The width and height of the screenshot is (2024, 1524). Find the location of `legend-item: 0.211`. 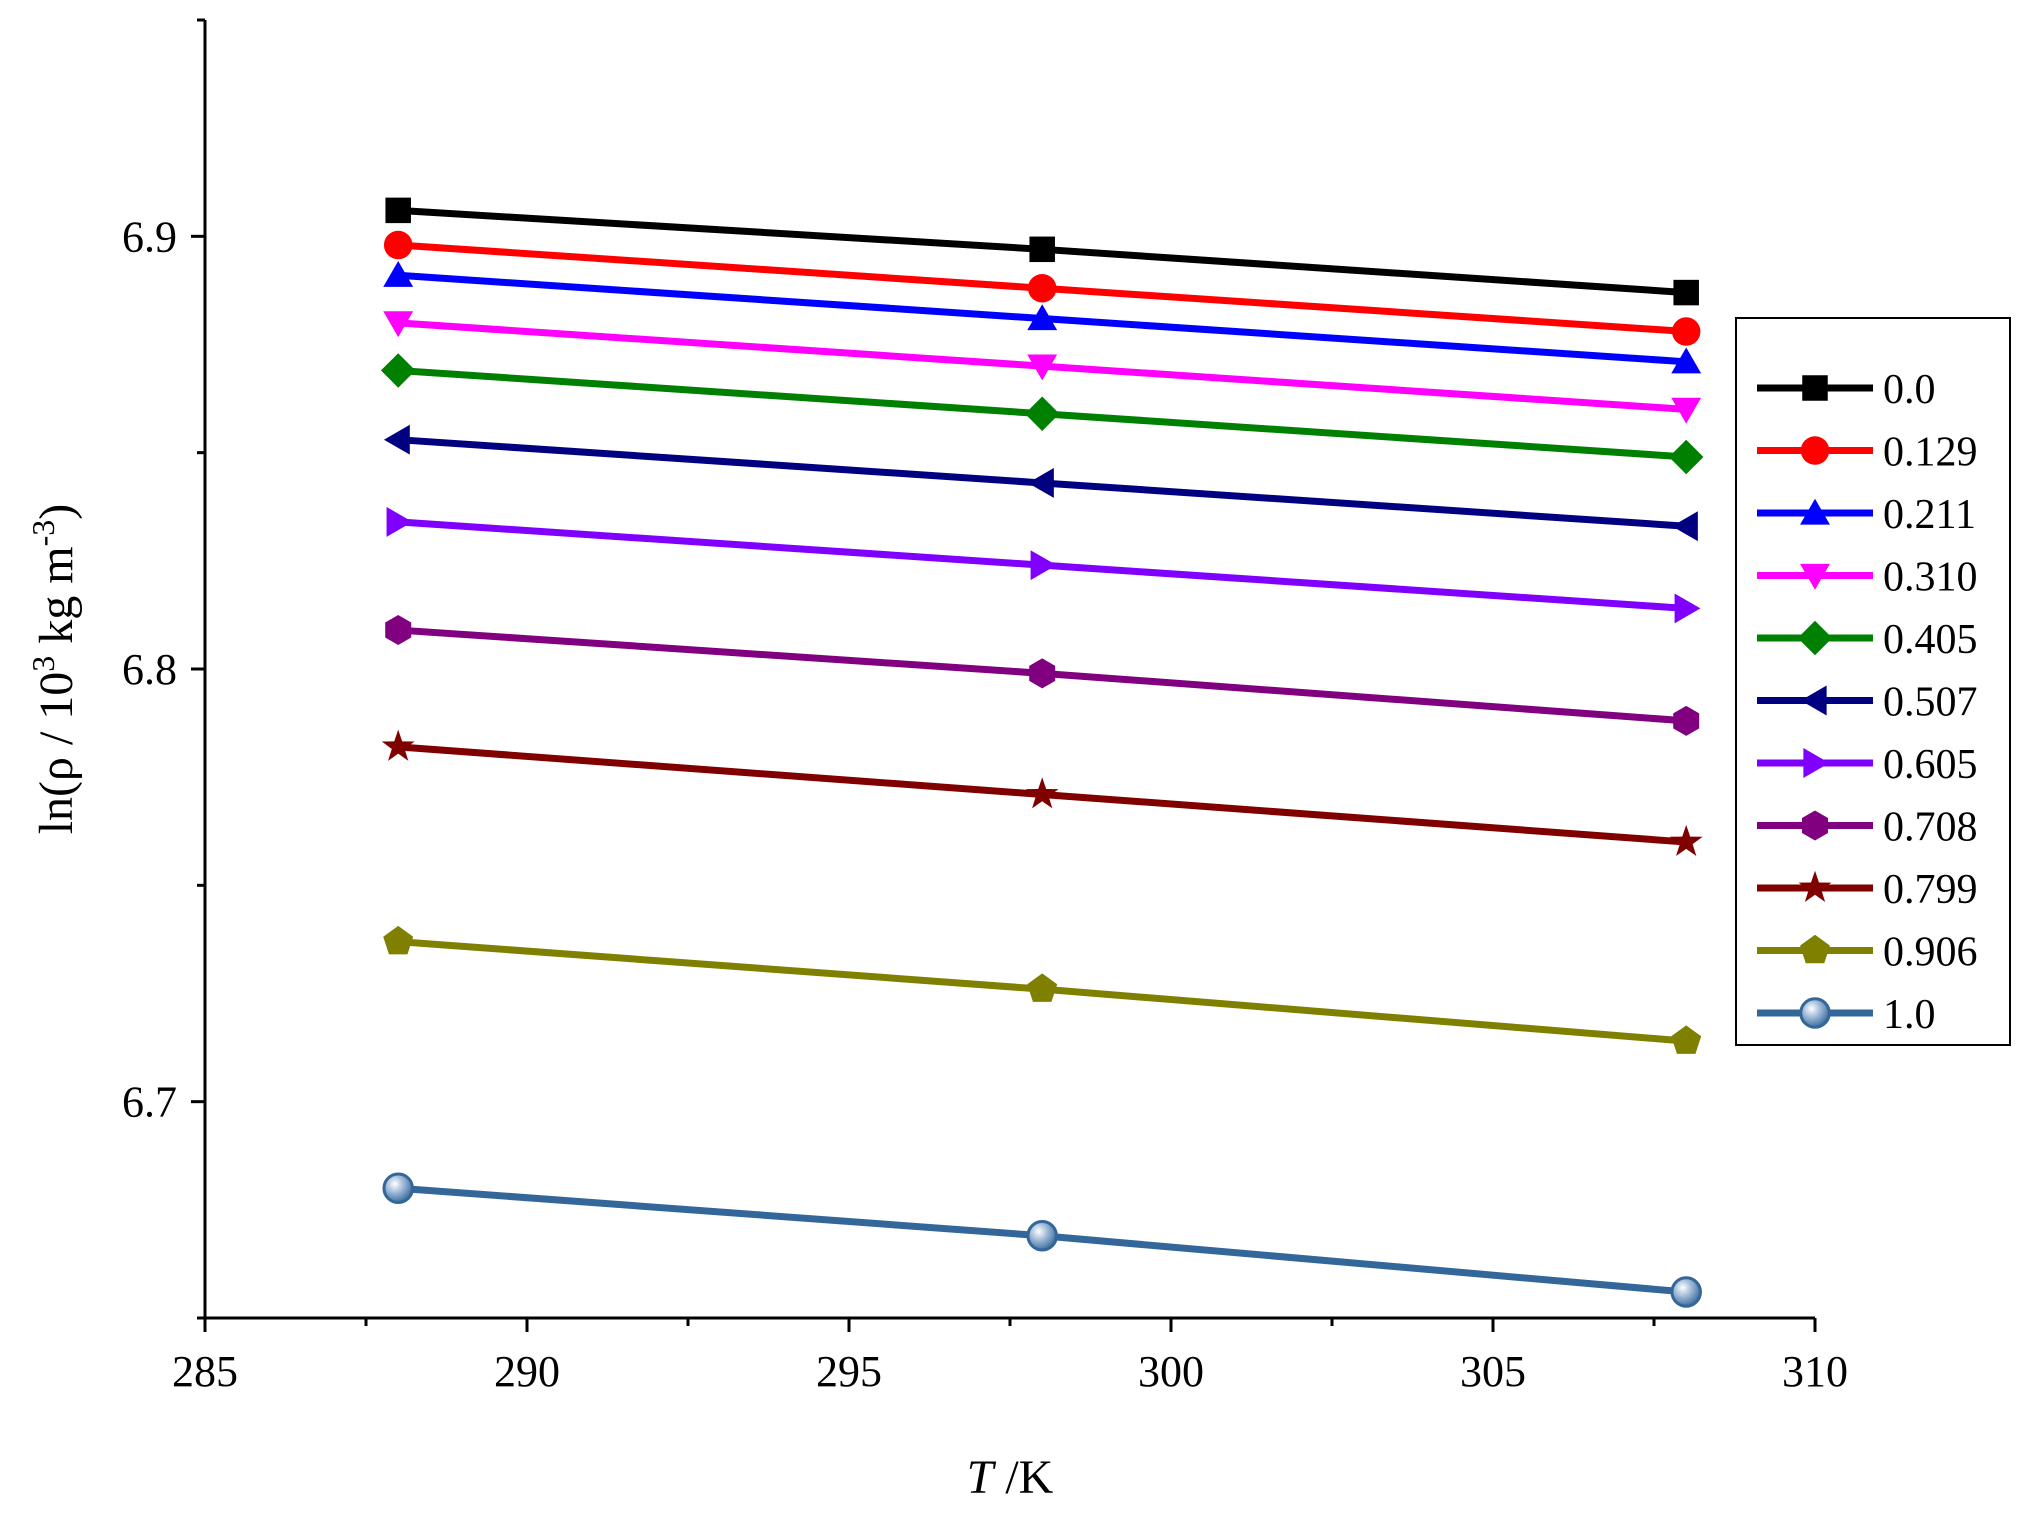

legend-item: 0.211 is located at coordinates (1866, 515).